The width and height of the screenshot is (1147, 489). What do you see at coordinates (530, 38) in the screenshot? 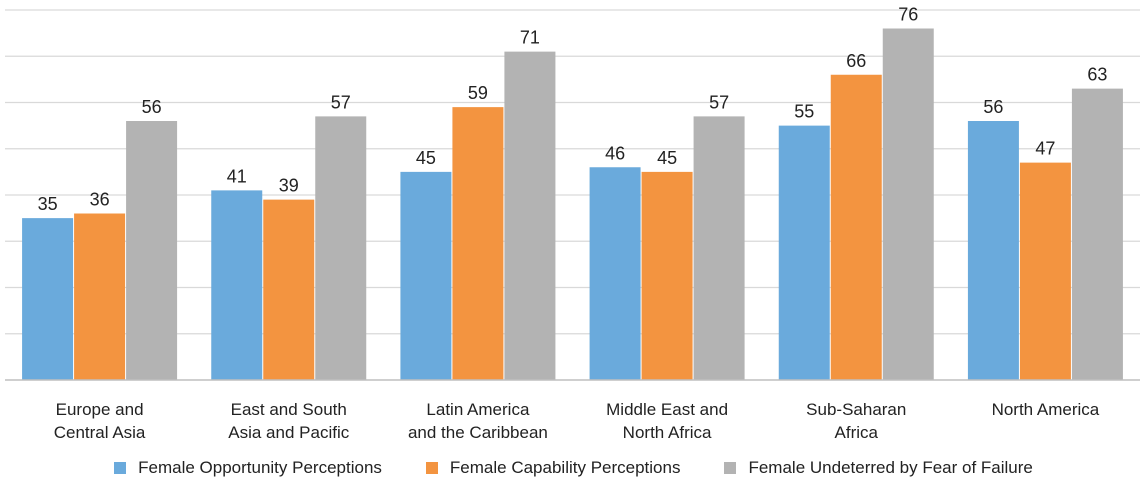
I see `bar-value-label: 71` at bounding box center [530, 38].